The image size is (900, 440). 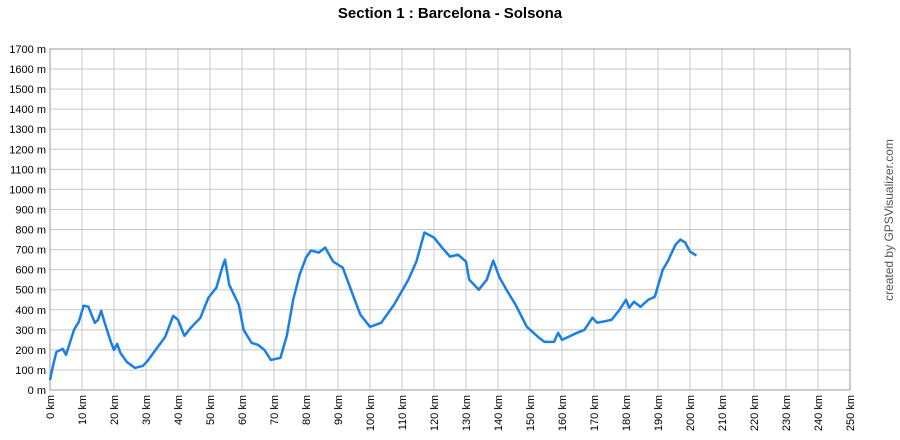 What do you see at coordinates (627, 413) in the screenshot?
I see `x-tick-label: 180 km` at bounding box center [627, 413].